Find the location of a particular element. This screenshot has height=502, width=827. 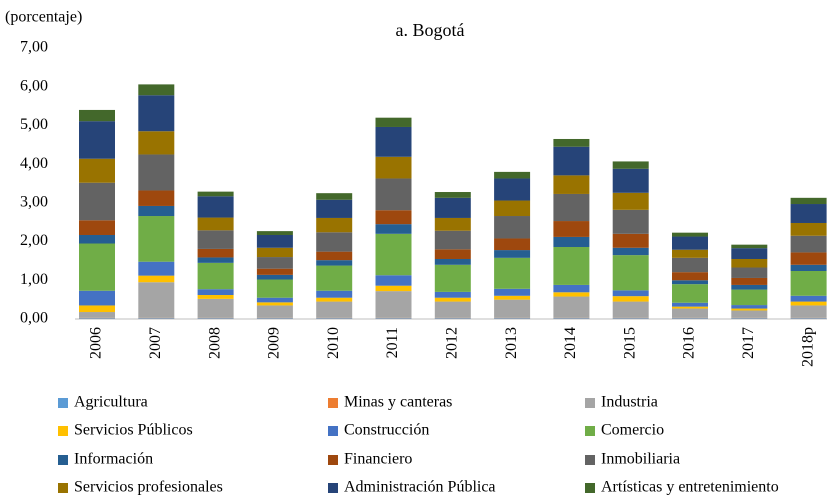

legend-label: Comercio is located at coordinates (632, 430).